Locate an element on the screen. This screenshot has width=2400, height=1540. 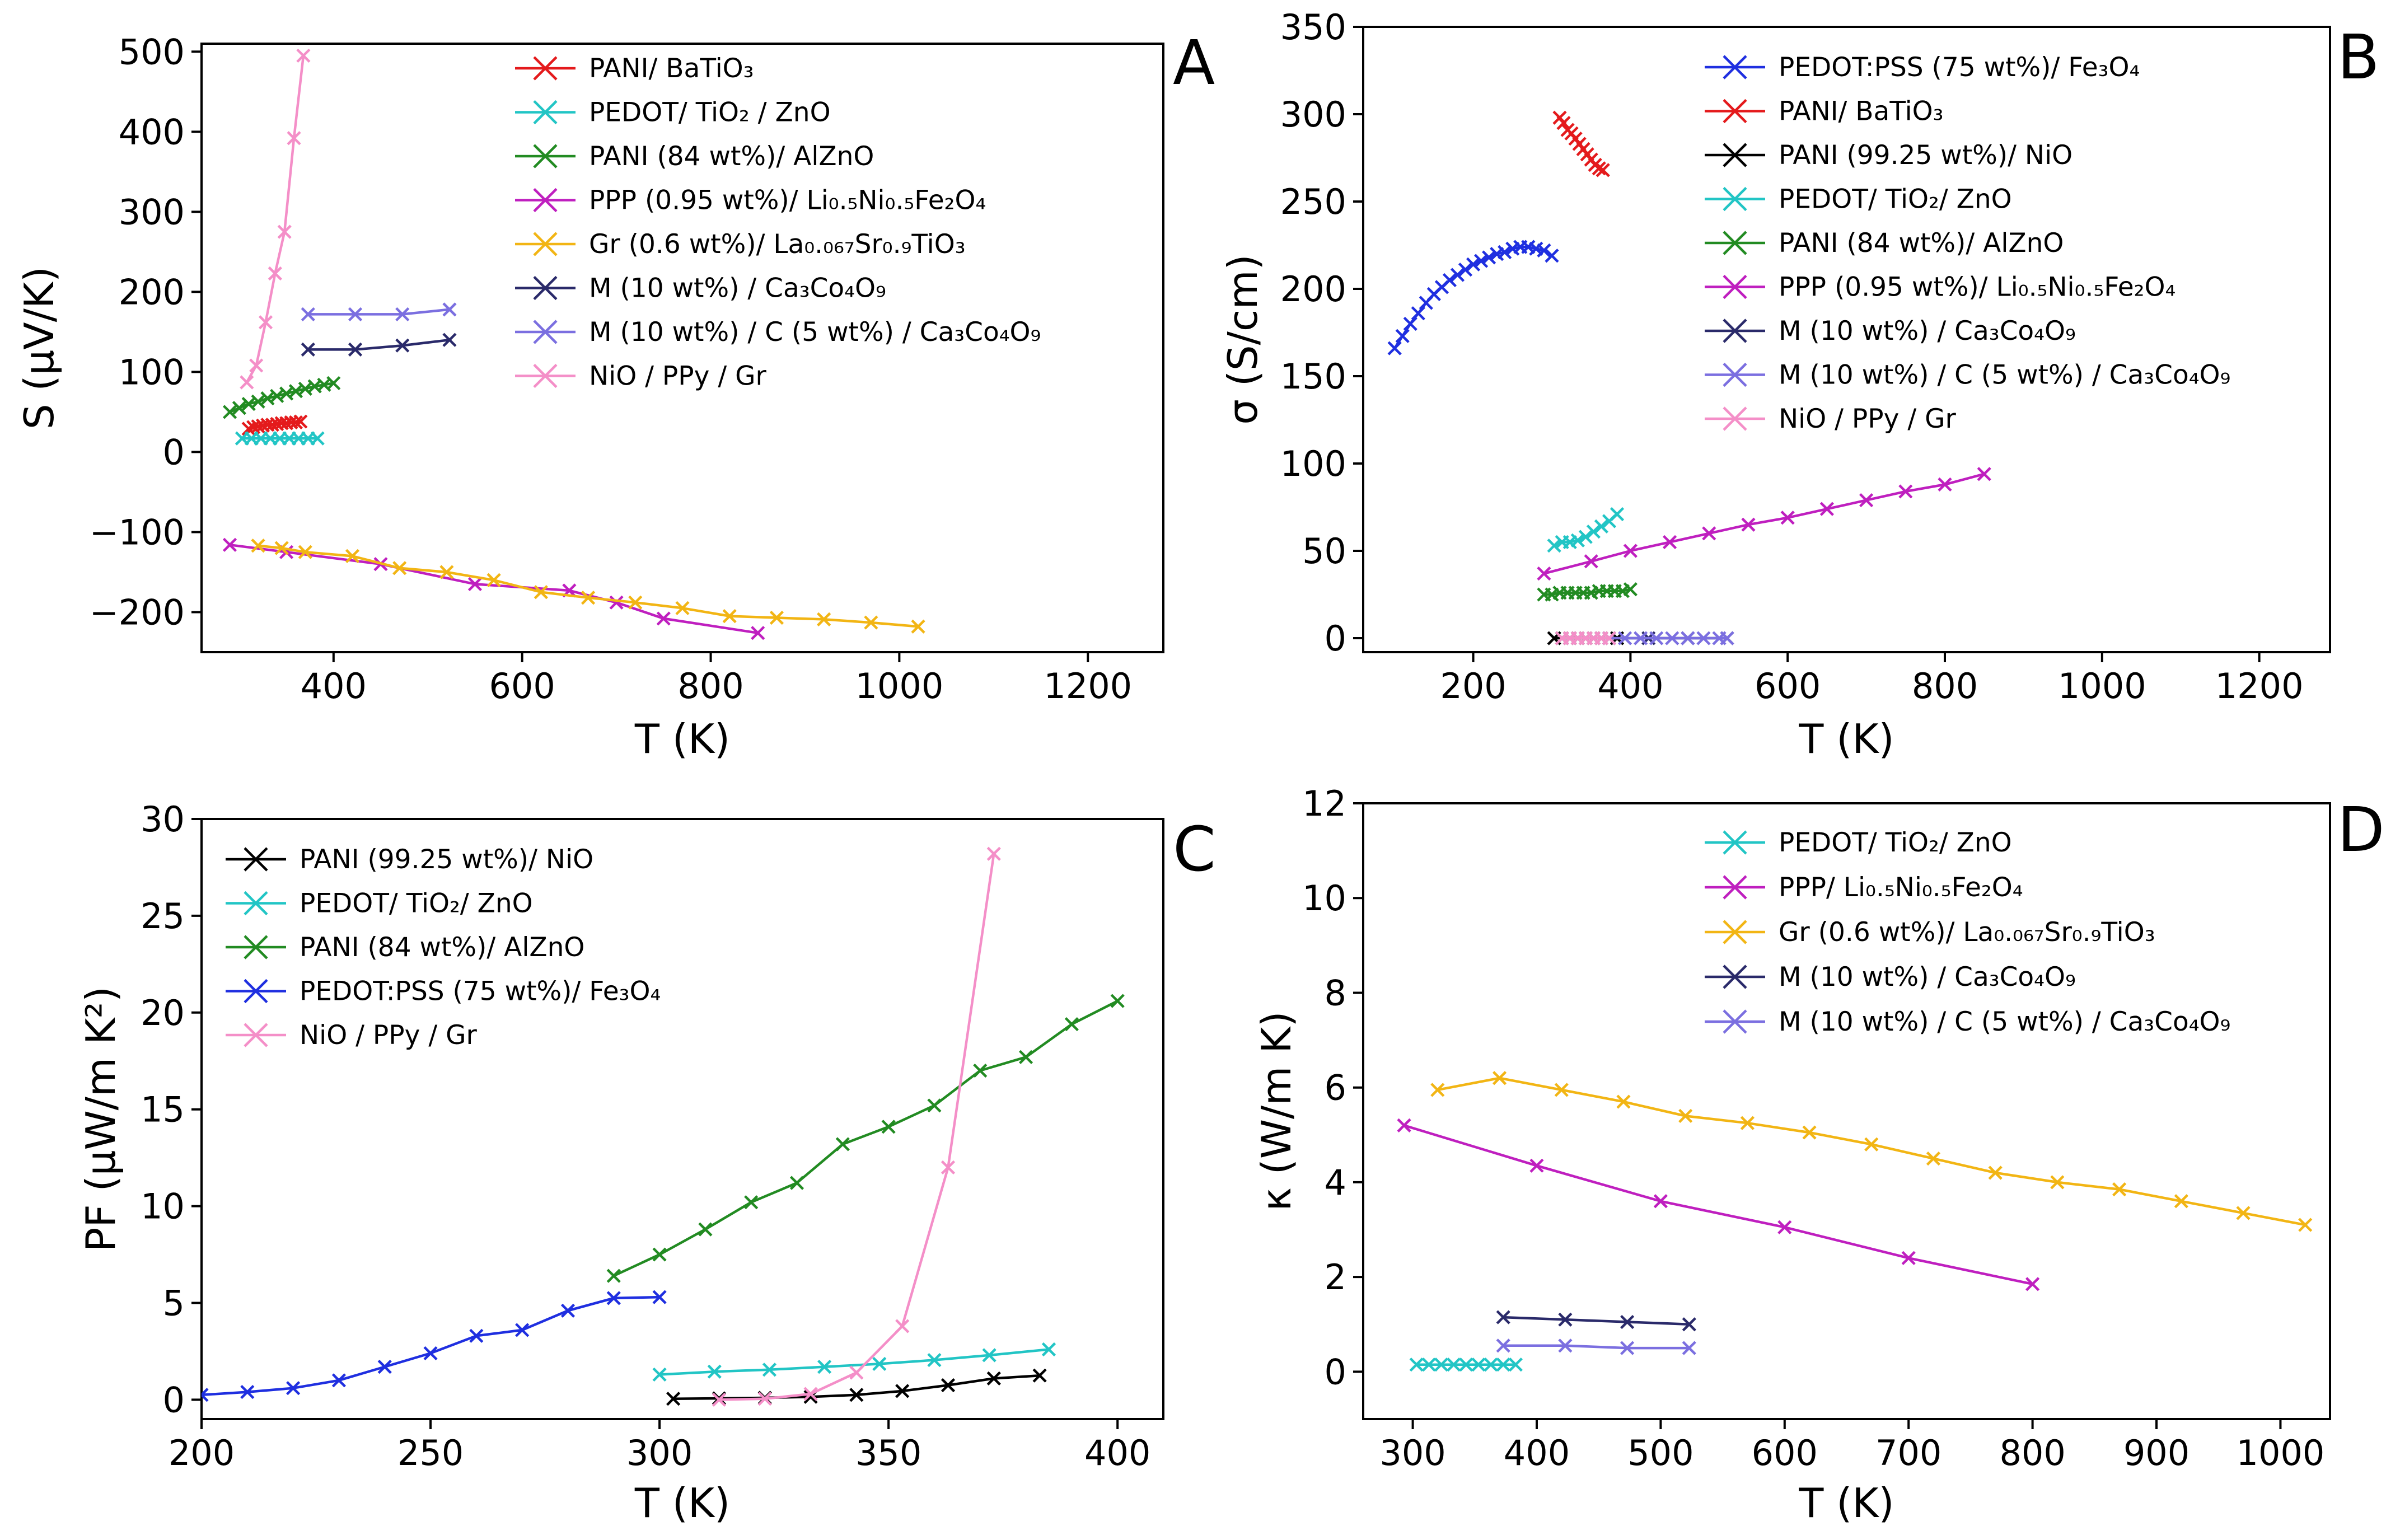
legend-label: PANI (84 wt%)/ AlZnO is located at coordinates (442, 947).